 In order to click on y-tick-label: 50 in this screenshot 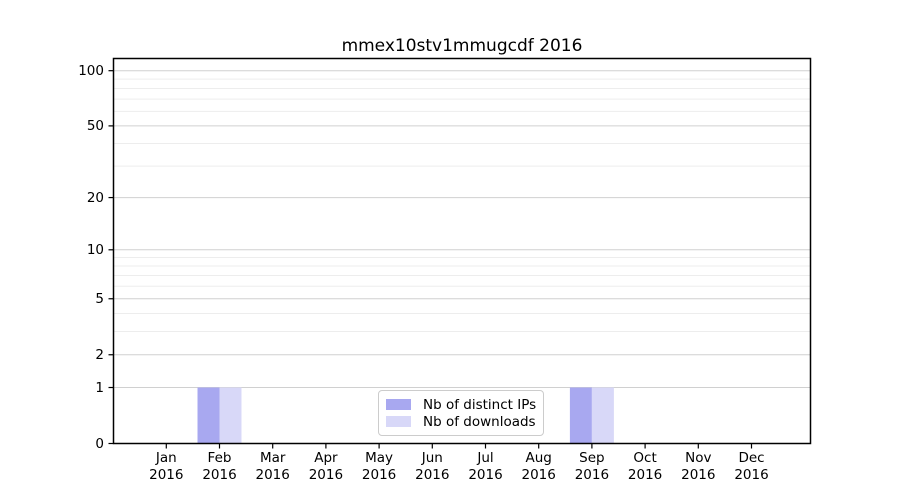, I will do `click(95, 125)`.